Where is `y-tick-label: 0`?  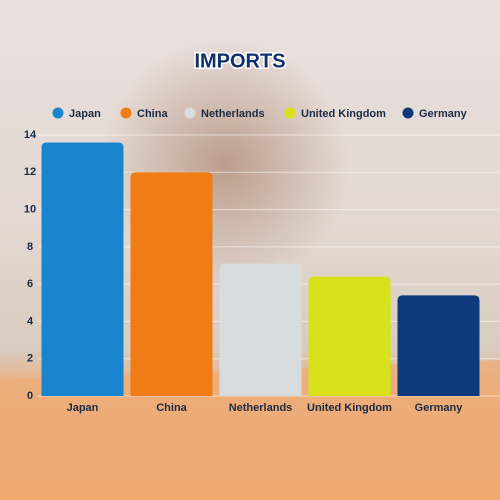
y-tick-label: 0 is located at coordinates (30, 396).